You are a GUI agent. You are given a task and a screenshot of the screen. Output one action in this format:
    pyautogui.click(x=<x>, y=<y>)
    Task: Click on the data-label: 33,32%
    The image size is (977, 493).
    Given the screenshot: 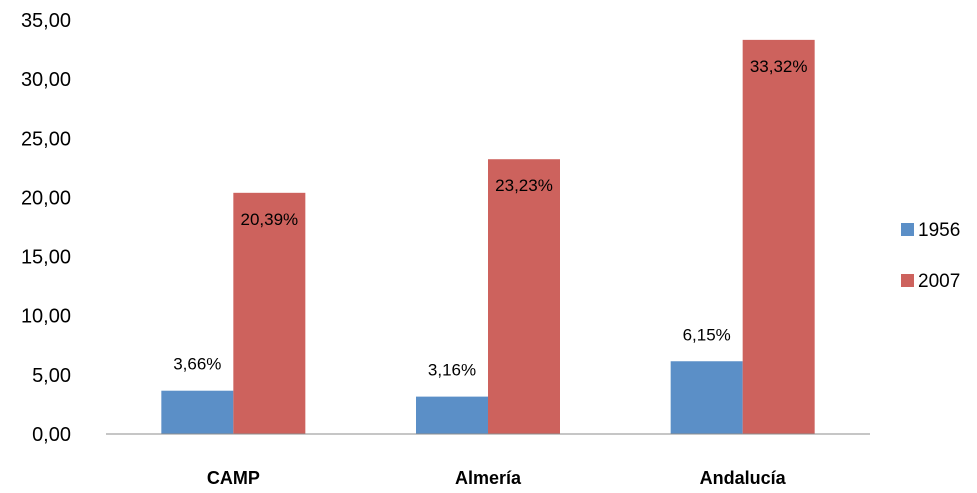 What is the action you would take?
    pyautogui.click(x=779, y=66)
    